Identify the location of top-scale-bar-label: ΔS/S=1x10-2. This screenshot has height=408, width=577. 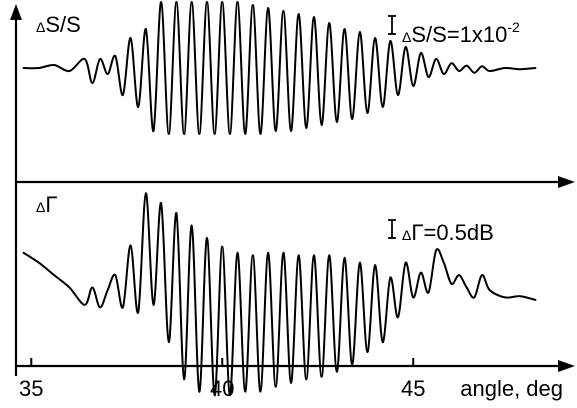
(461, 33).